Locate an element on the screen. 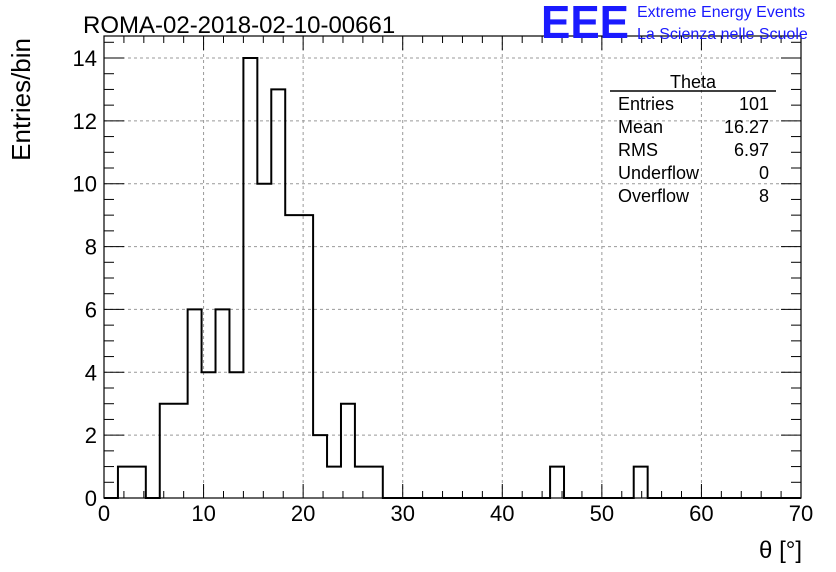 This screenshot has width=836, height=572. stats-row-value: 8 is located at coordinates (764, 196).